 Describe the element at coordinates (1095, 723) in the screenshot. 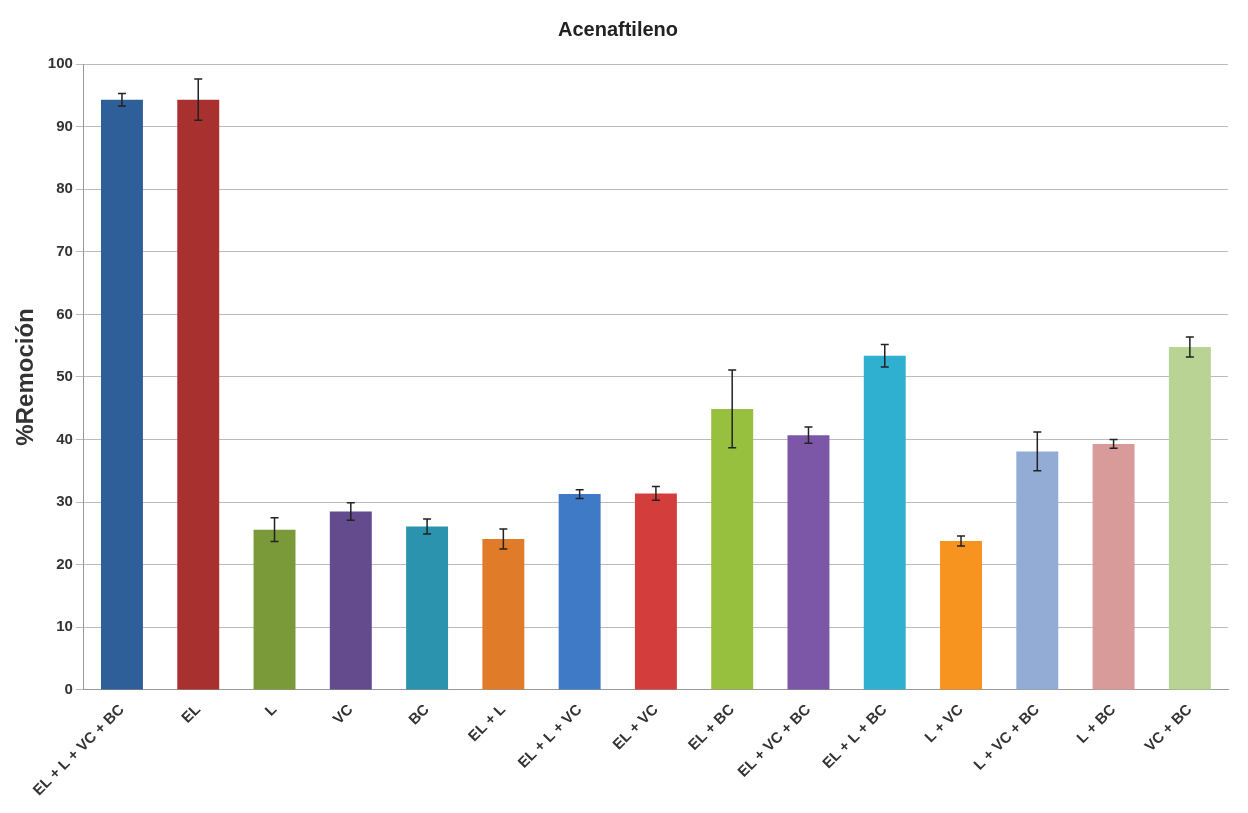

I see `x-tick-label: L + BC` at that location.